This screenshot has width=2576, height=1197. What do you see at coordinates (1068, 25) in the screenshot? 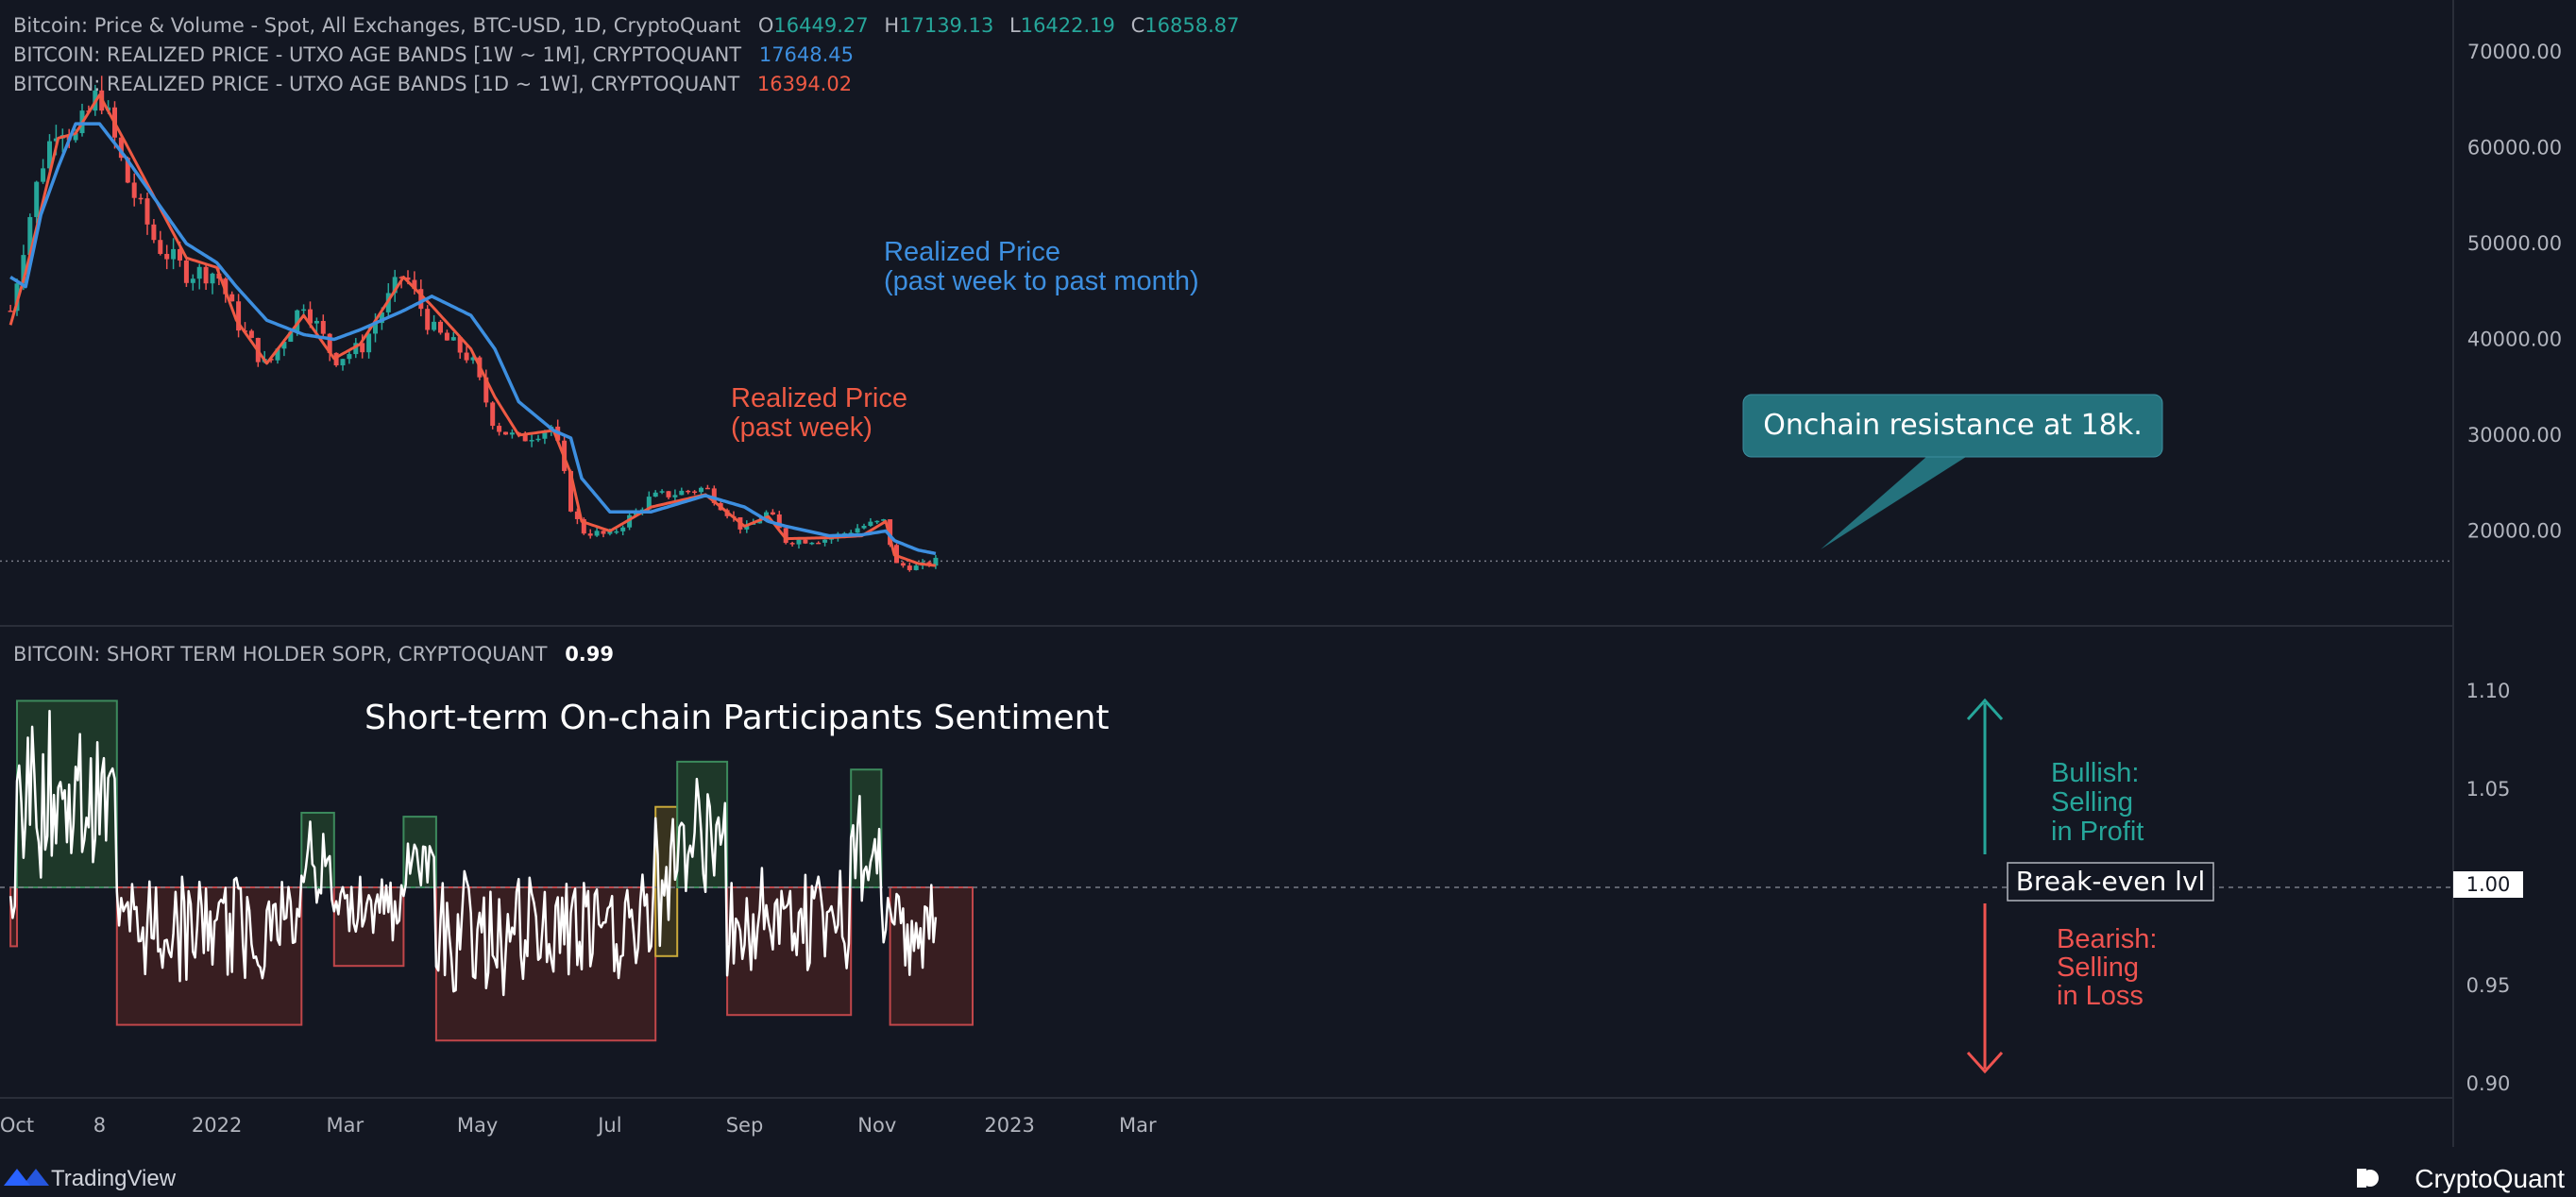
I see `legend-l-value: 16422.19` at bounding box center [1068, 25].